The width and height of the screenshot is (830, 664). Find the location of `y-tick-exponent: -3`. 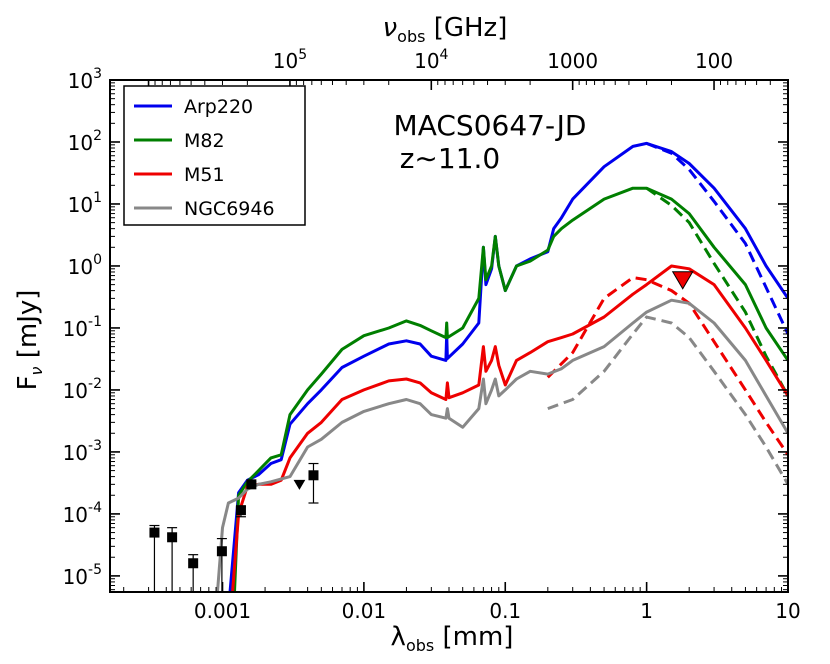

y-tick-exponent: -3 is located at coordinates (95, 446).